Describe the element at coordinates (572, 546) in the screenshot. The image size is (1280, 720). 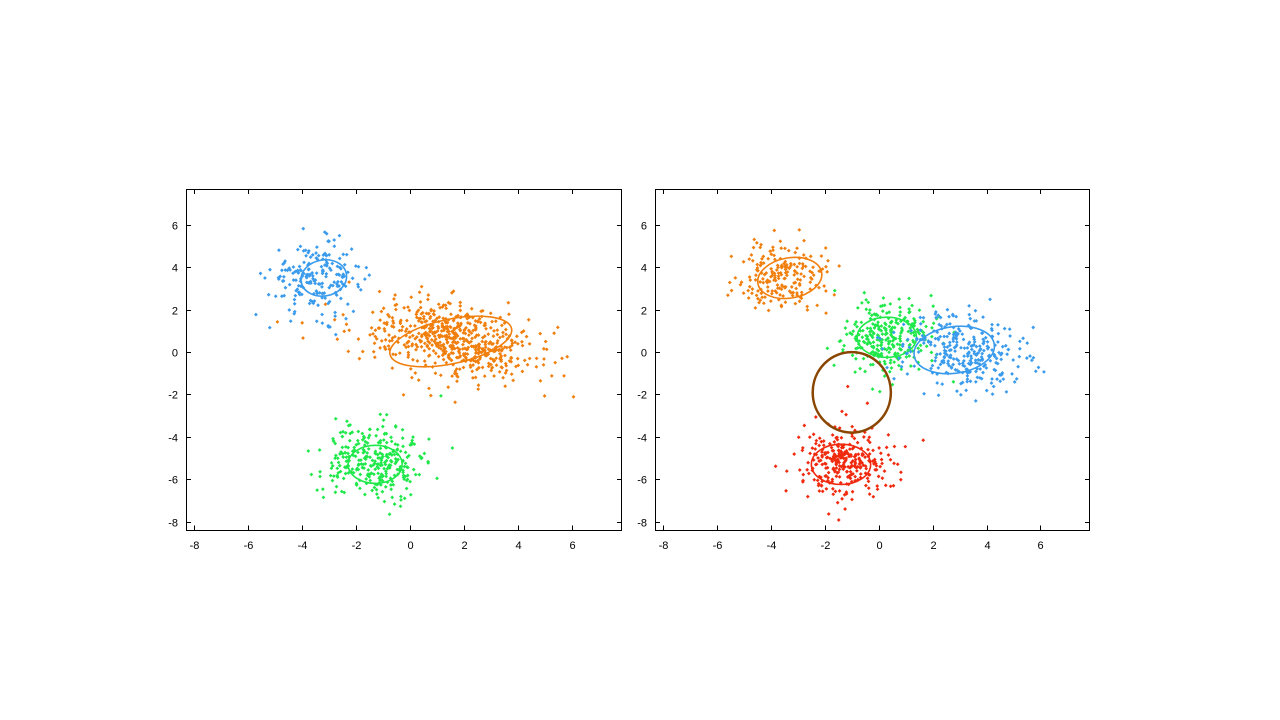
I see `x-tick-label: 6` at that location.